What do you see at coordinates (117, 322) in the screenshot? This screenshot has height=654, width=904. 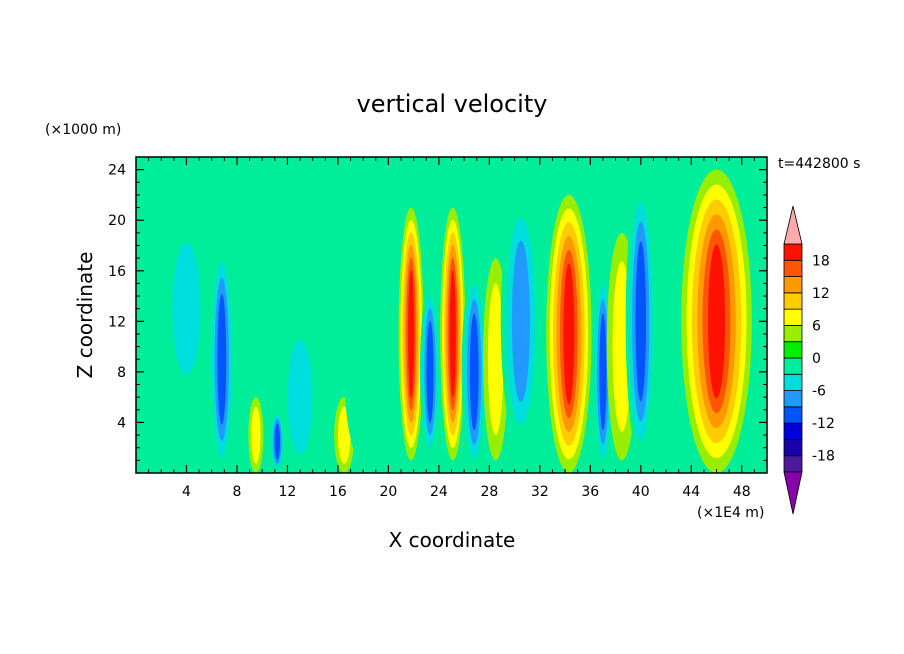 I see `y-tick-label: 12` at bounding box center [117, 322].